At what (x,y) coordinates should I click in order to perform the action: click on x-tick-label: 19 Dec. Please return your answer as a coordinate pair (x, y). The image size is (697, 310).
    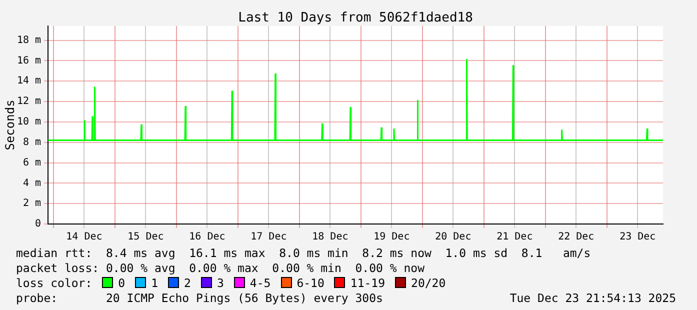
    Looking at the image, I should click on (392, 237).